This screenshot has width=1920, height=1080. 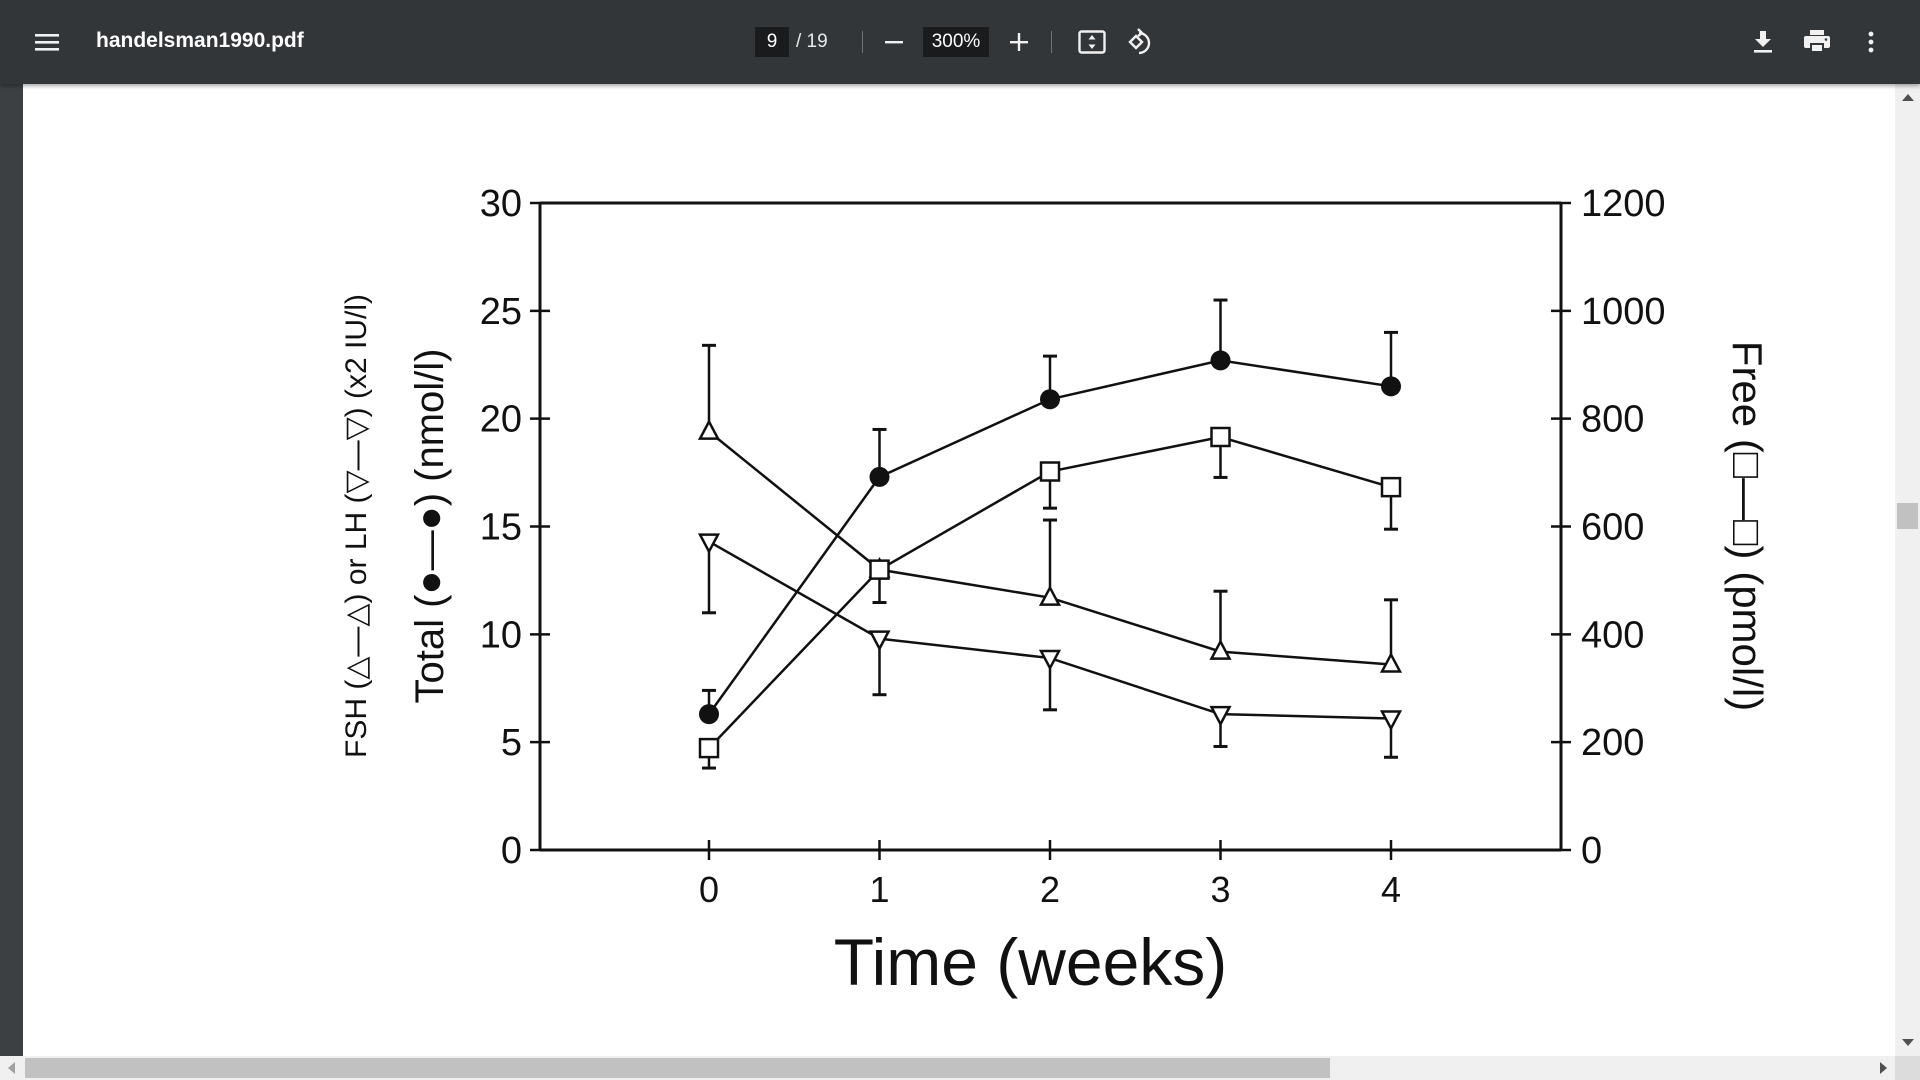 What do you see at coordinates (1391, 889) in the screenshot?
I see `x-tick-label: 4` at bounding box center [1391, 889].